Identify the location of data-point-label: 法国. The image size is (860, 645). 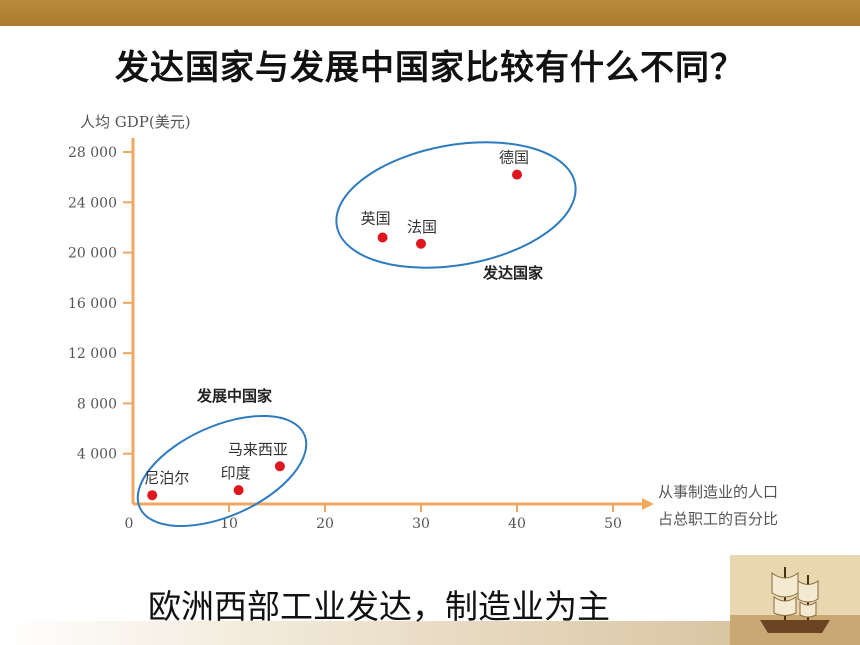
(422, 227).